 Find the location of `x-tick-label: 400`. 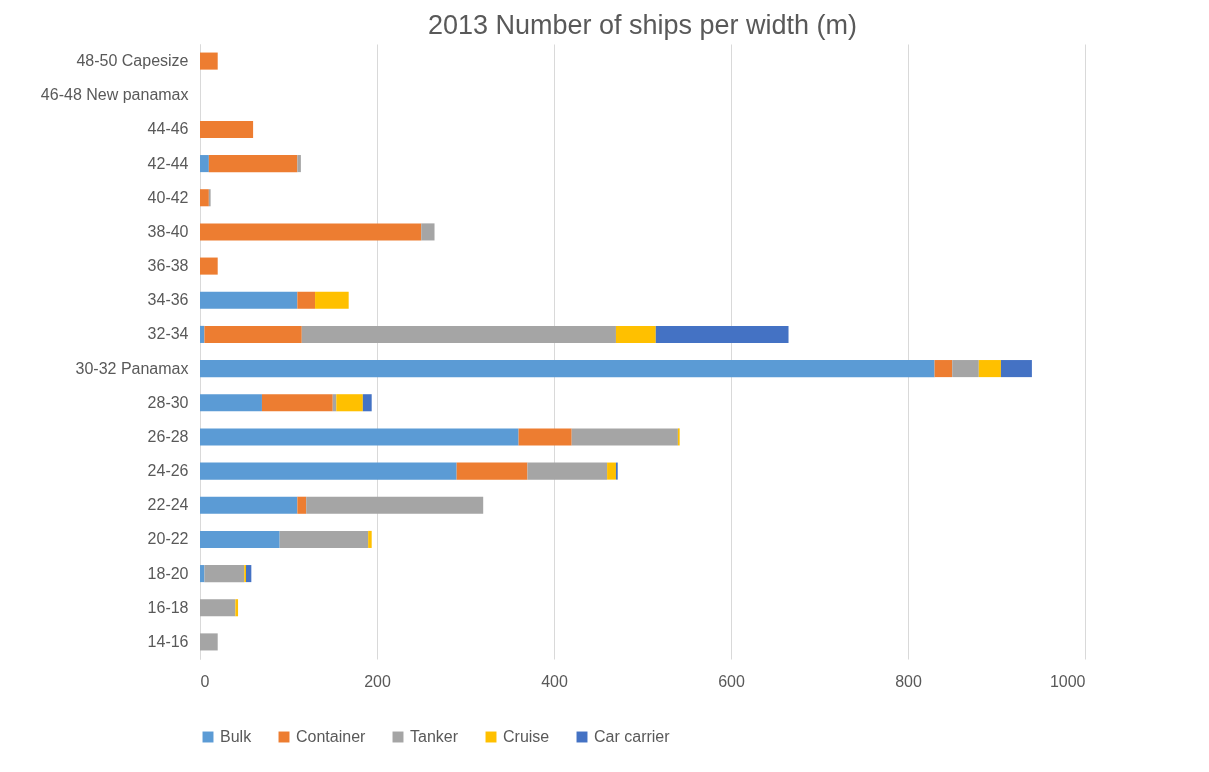

x-tick-label: 400 is located at coordinates (554, 681).